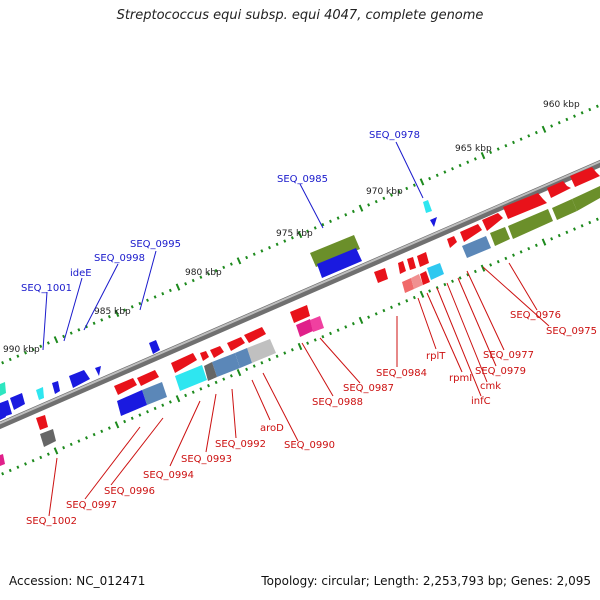 This screenshot has height=600, width=600. Describe the element at coordinates (240, 444) in the screenshot. I see `gene-label-seq-0992: SEQ_0992` at that location.